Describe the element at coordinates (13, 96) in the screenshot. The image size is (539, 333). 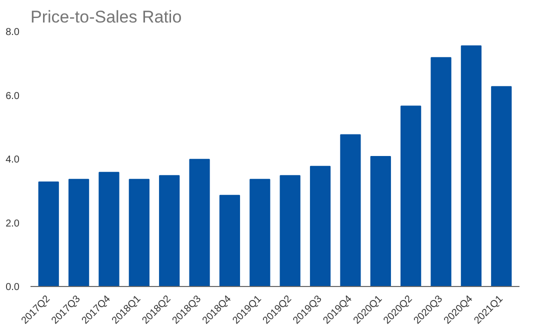
I see `y-tick-label: 6.0` at that location.